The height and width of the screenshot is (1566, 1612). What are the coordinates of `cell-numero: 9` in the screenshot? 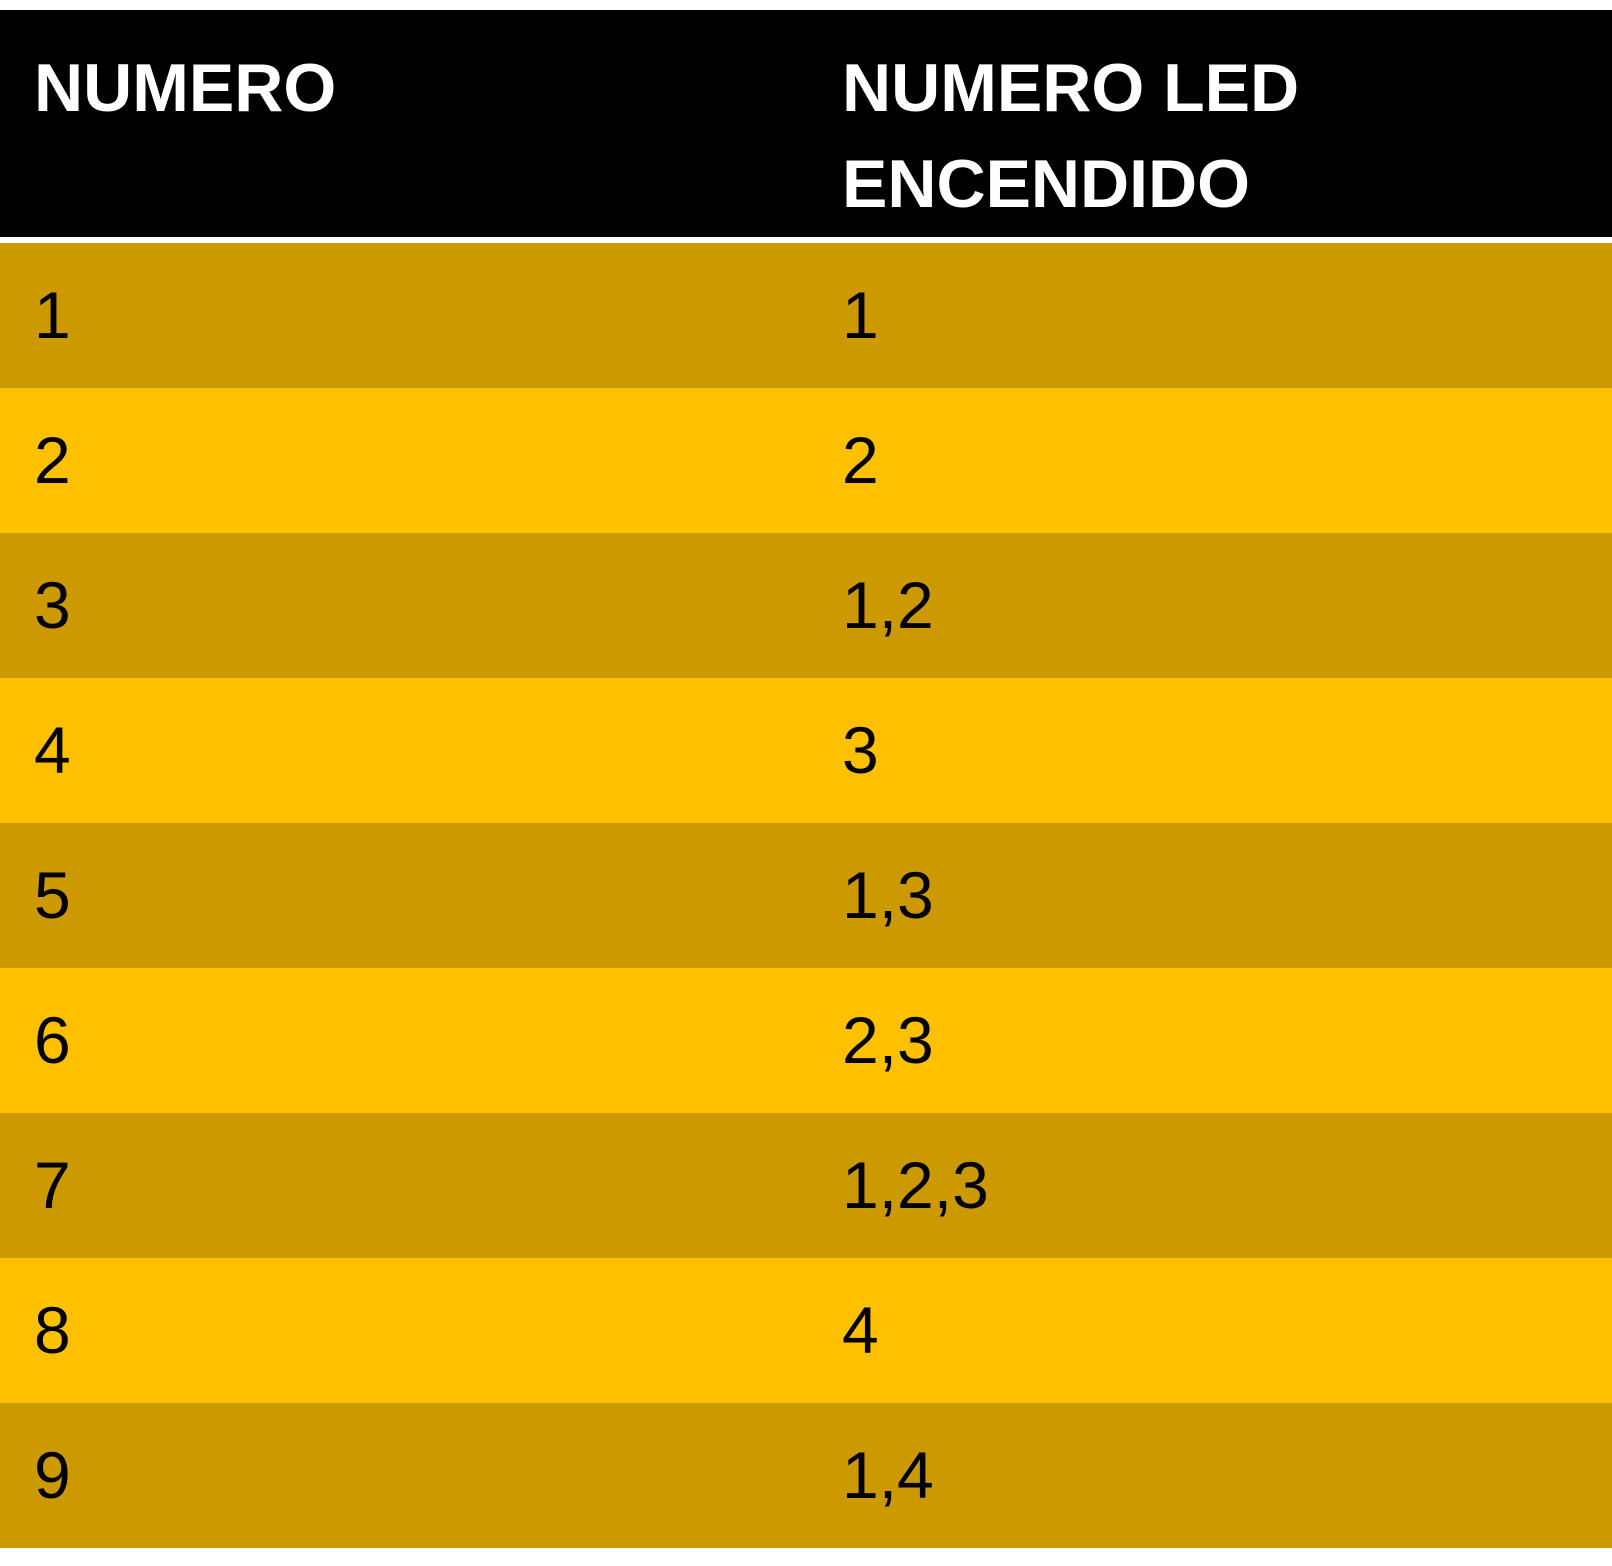 It's located at (52, 1475).